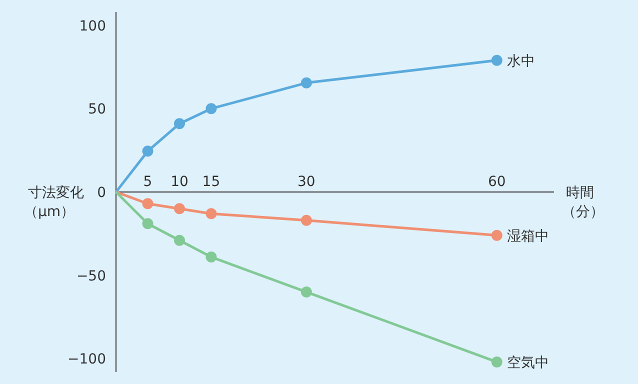 The image size is (638, 384). Describe the element at coordinates (147, 182) in the screenshot. I see `x-tick-label: 5` at that location.